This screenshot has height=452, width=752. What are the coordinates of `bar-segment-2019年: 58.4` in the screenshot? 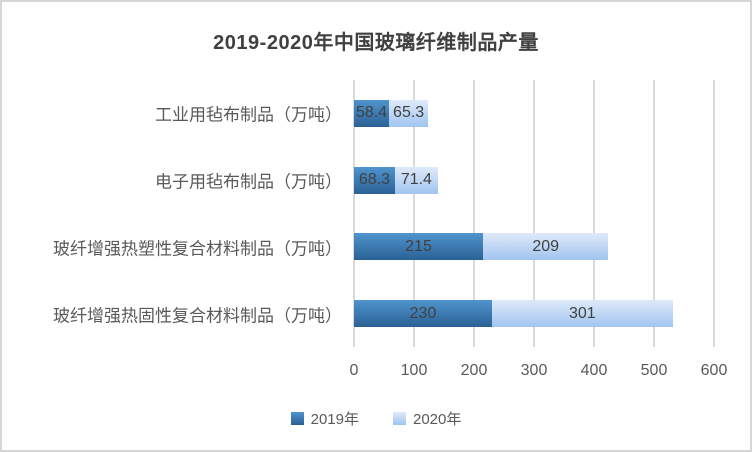 It's located at (372, 113).